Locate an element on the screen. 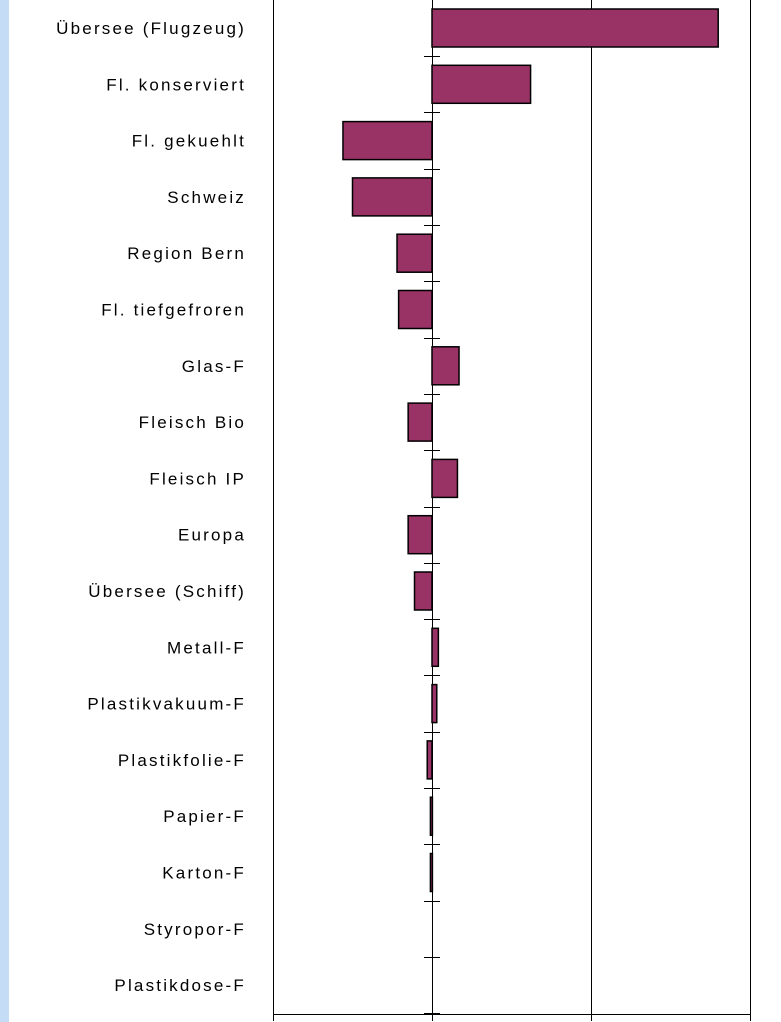 Image resolution: width=781 pixels, height=1022 pixels. category-label: Glas-F is located at coordinates (214, 366).